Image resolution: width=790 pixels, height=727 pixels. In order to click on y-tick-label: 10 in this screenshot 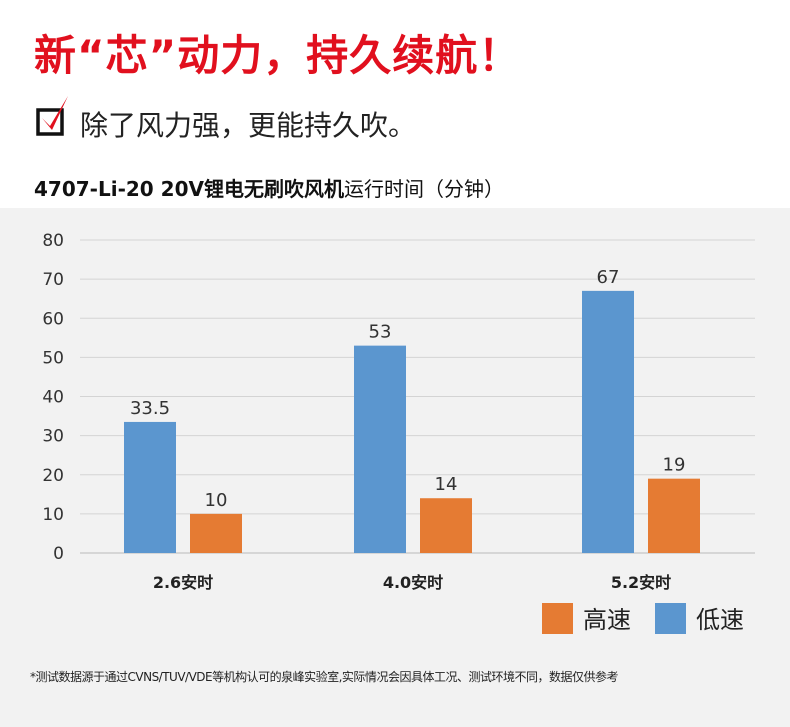, I will do `click(53, 515)`.